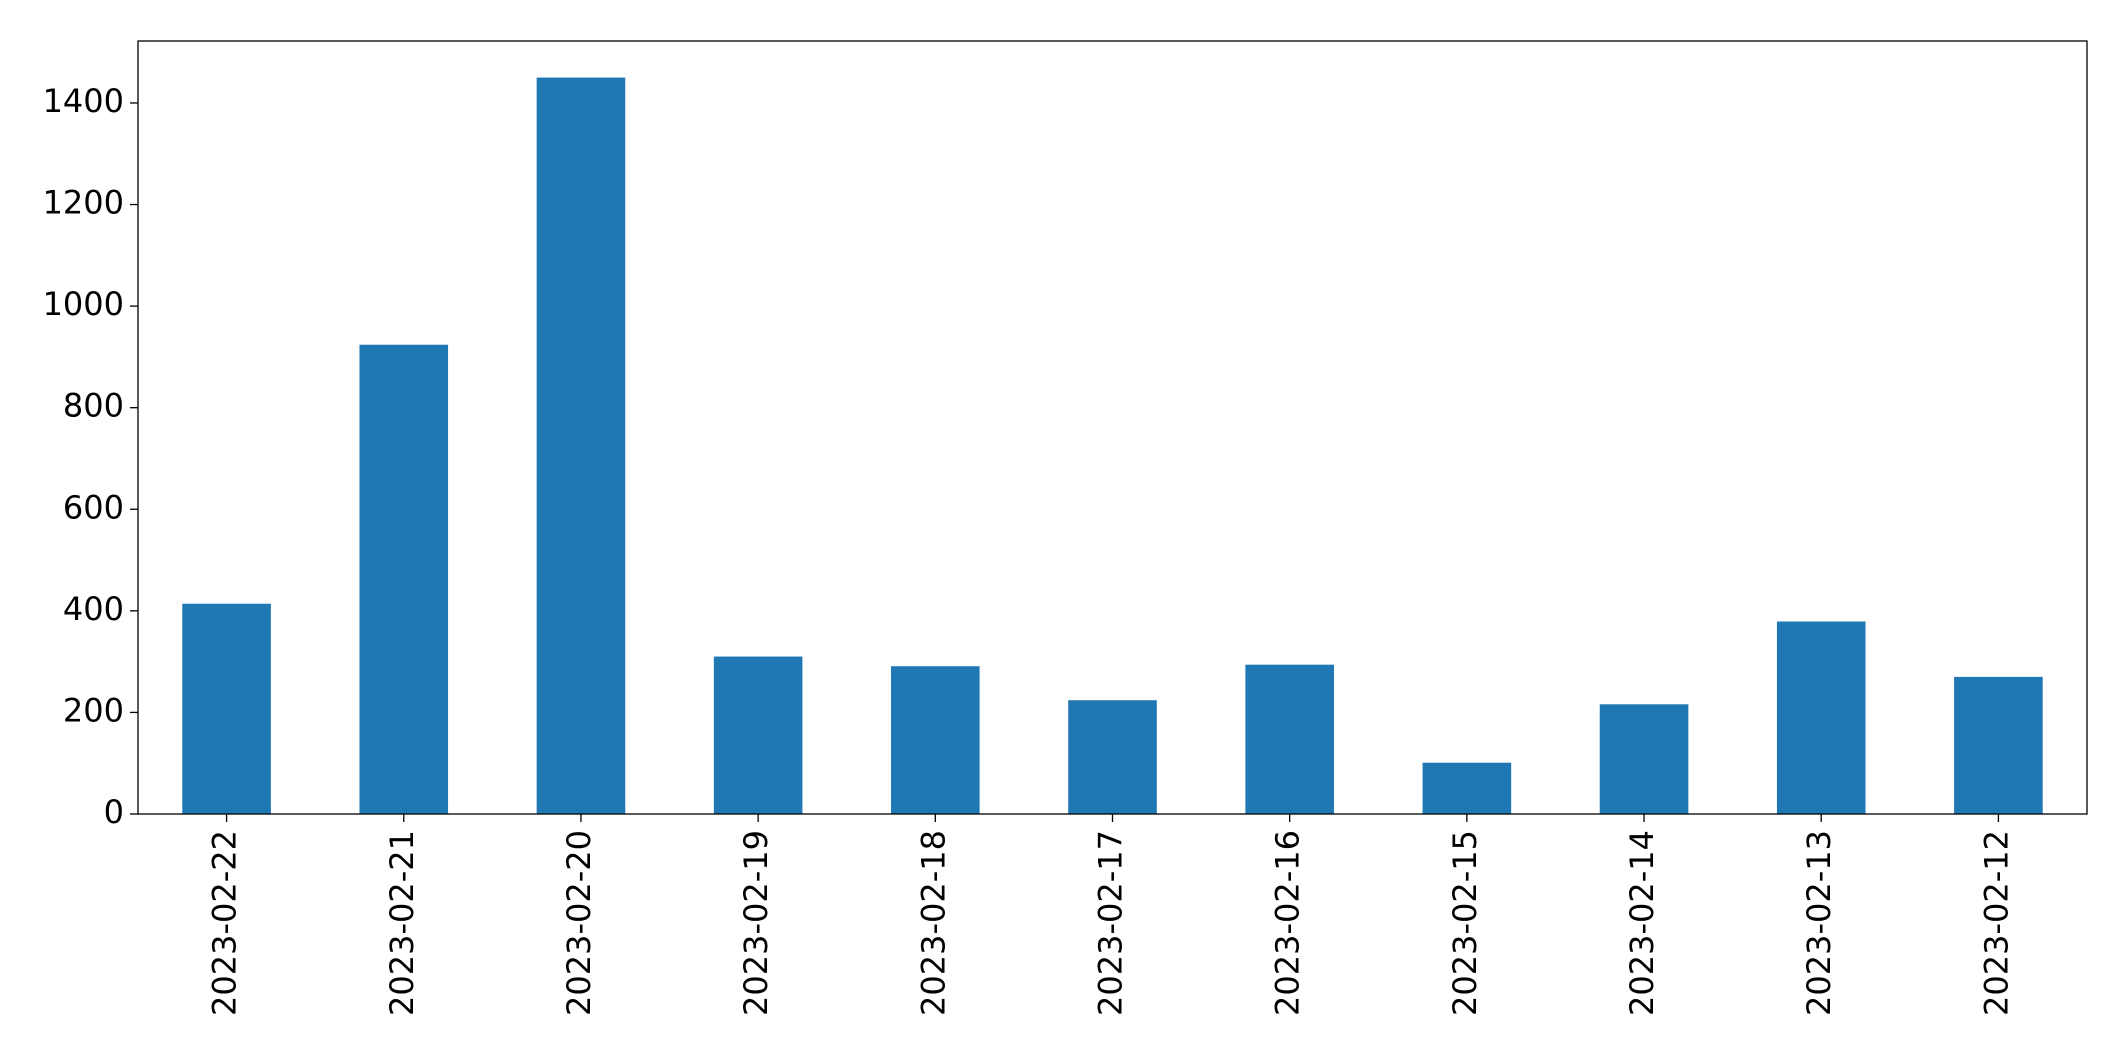  I want to click on x-tick-label: 2023-02-13, so click(1819, 923).